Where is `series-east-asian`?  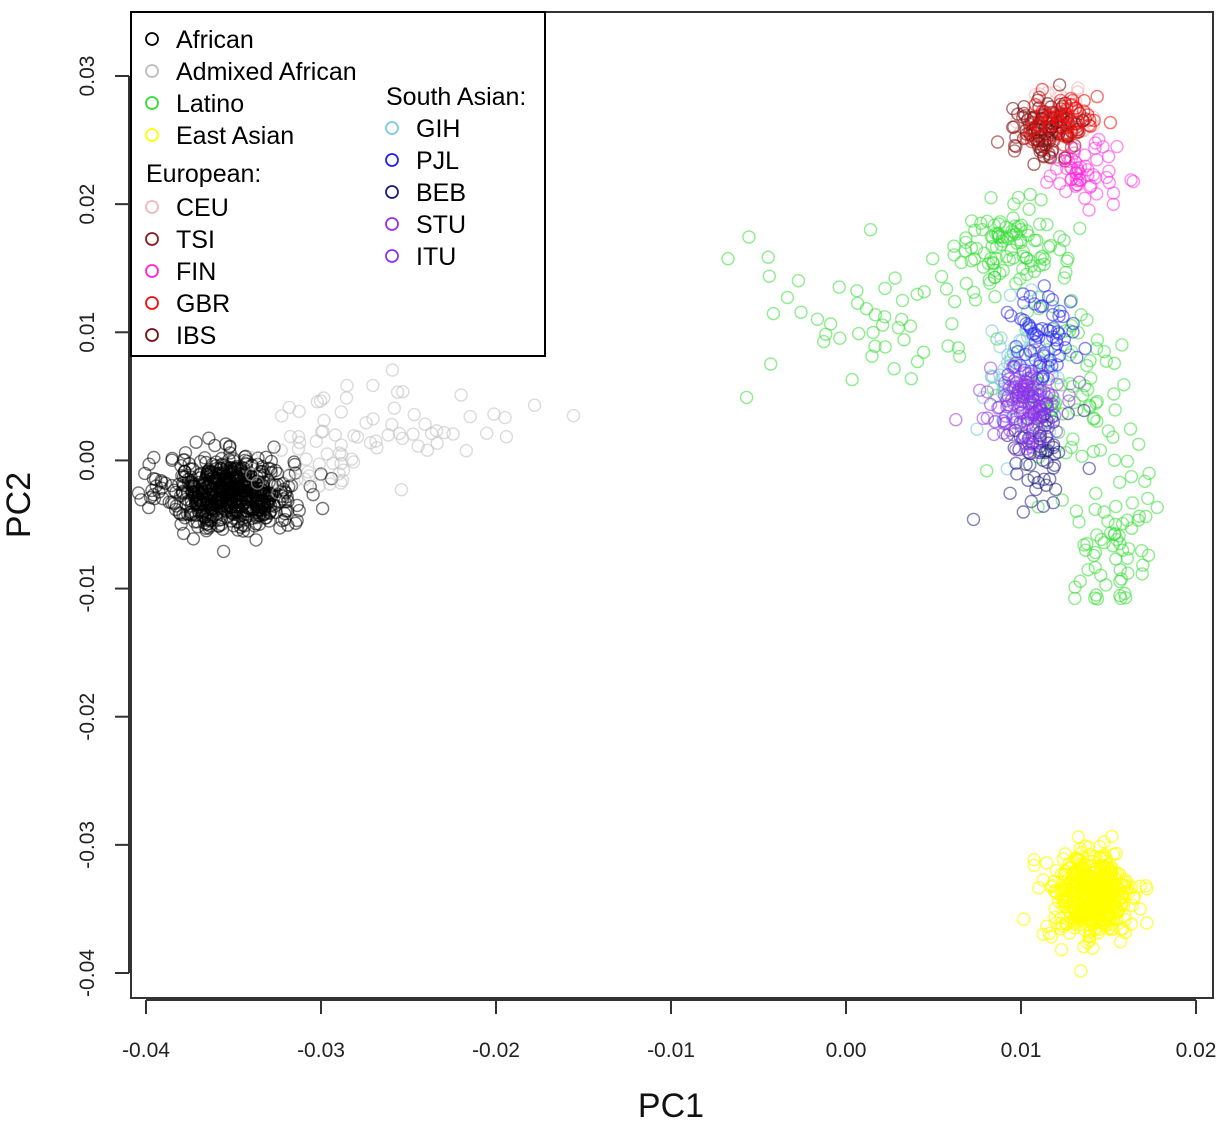 series-east-asian is located at coordinates (1085, 903).